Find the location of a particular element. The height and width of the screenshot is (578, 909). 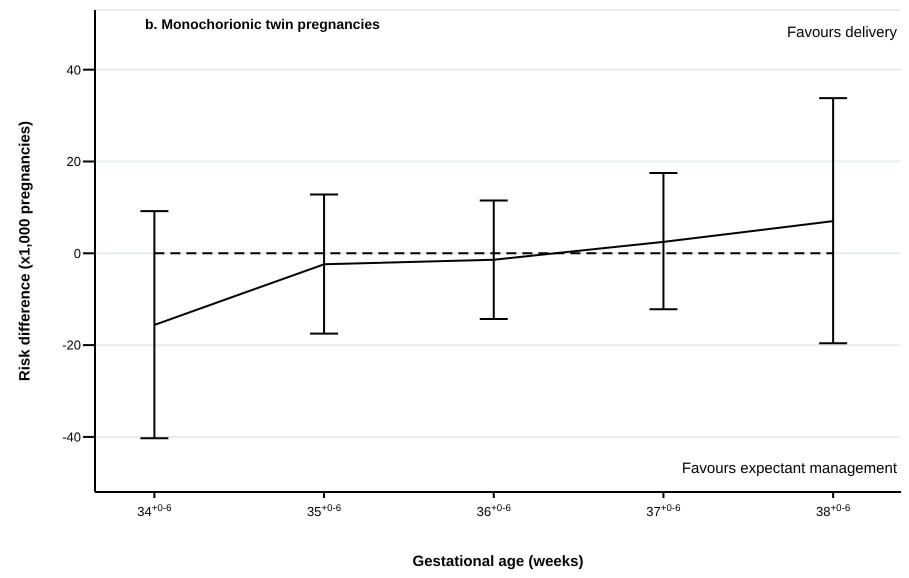

x-tick-label: 36$^{+0-6}$ is located at coordinates (493, 510).